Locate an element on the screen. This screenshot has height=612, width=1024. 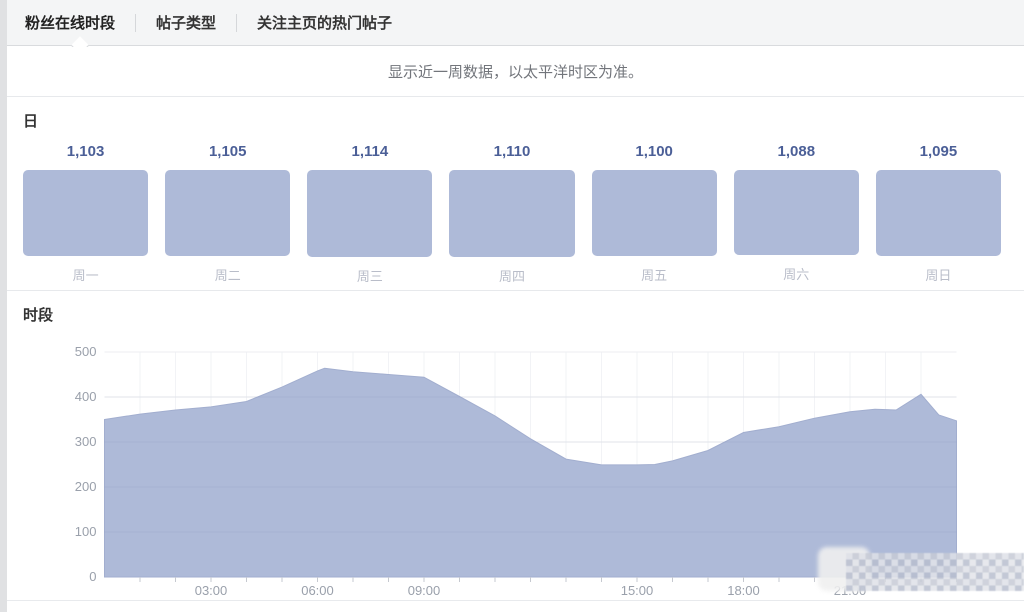
day-value-label: 1,100 is located at coordinates (654, 151).